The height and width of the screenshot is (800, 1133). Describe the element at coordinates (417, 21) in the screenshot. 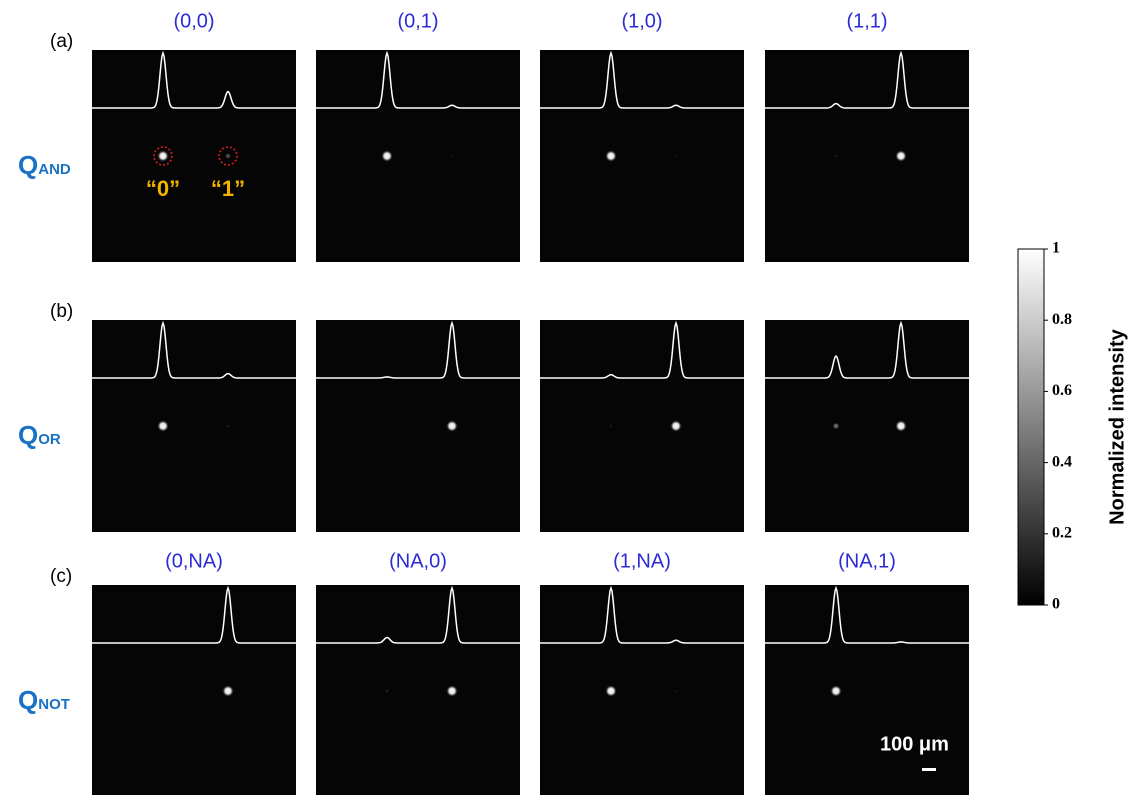

I see `column-header: (0,1)` at that location.